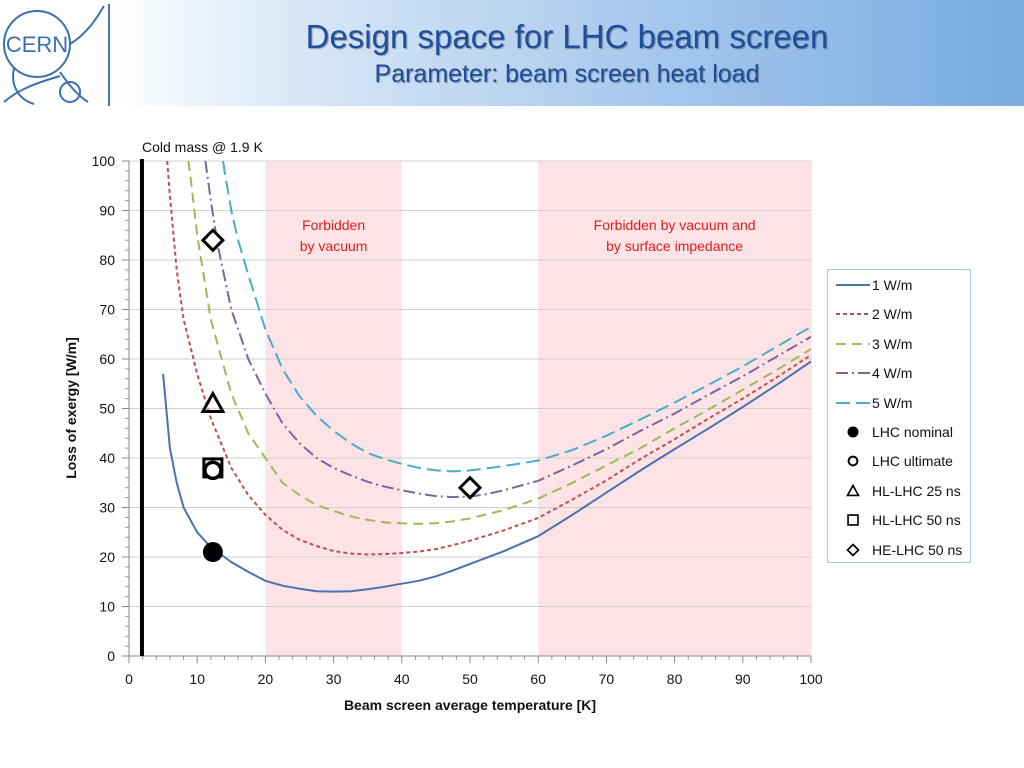 This screenshot has width=1024, height=768. Describe the element at coordinates (107, 607) in the screenshot. I see `y-tick-label: 10` at that location.